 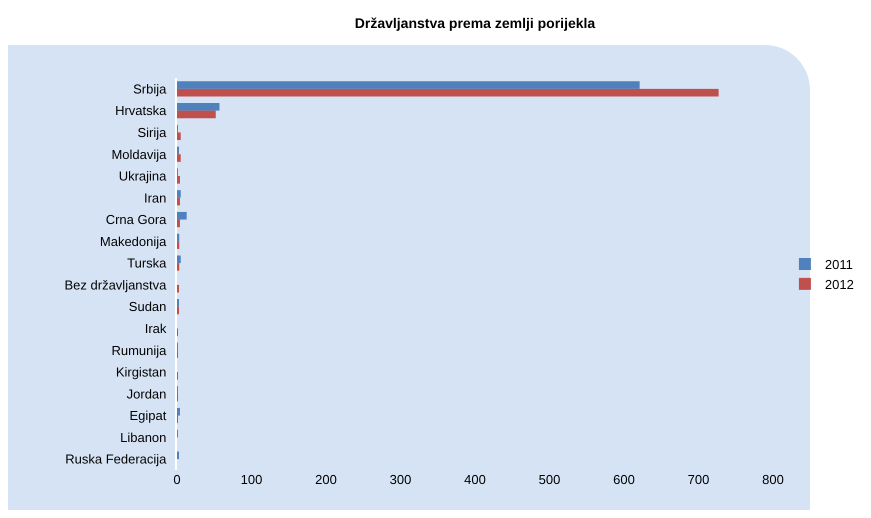 What do you see at coordinates (475, 479) in the screenshot?
I see `x-tick-label: 400` at bounding box center [475, 479].